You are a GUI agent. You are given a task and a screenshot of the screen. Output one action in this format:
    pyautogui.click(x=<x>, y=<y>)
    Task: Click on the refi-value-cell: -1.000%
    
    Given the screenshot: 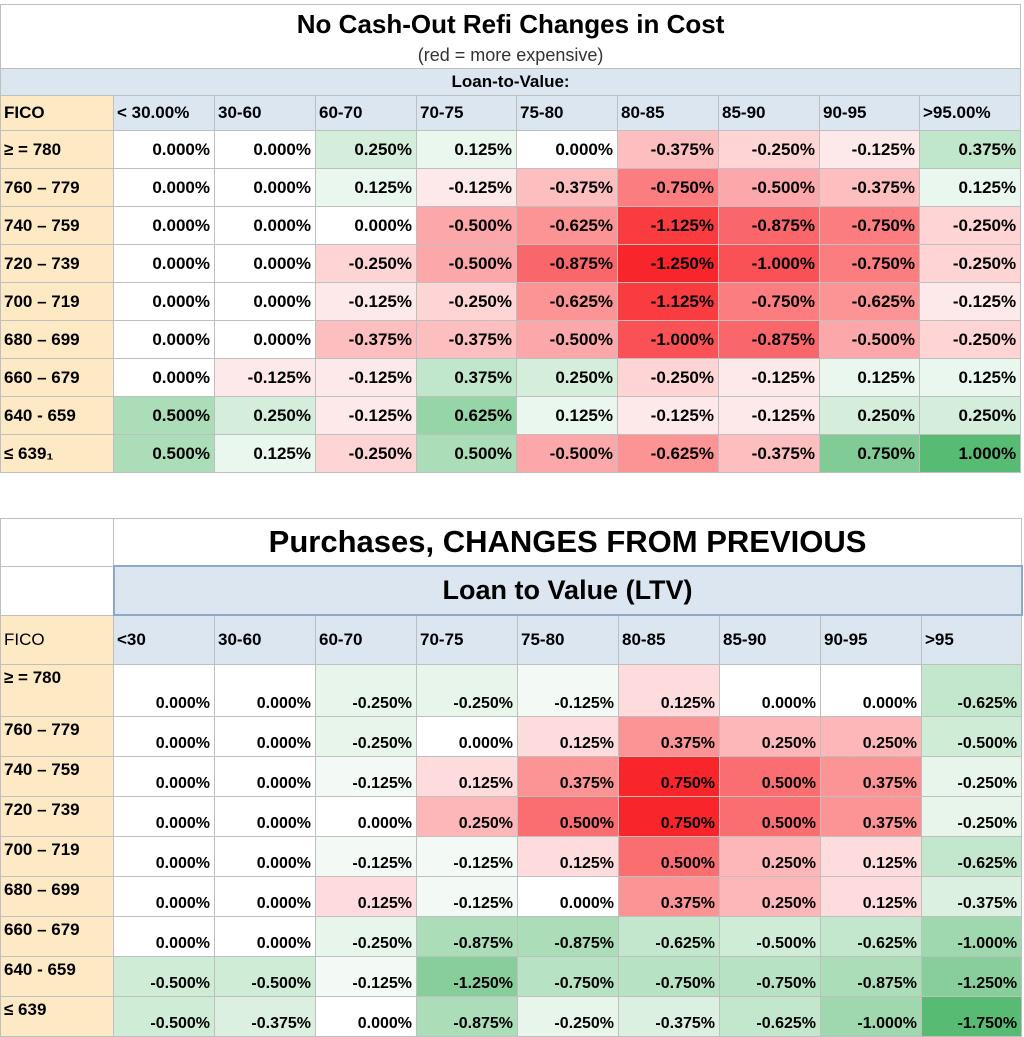 What is the action you would take?
    pyautogui.click(x=668, y=339)
    